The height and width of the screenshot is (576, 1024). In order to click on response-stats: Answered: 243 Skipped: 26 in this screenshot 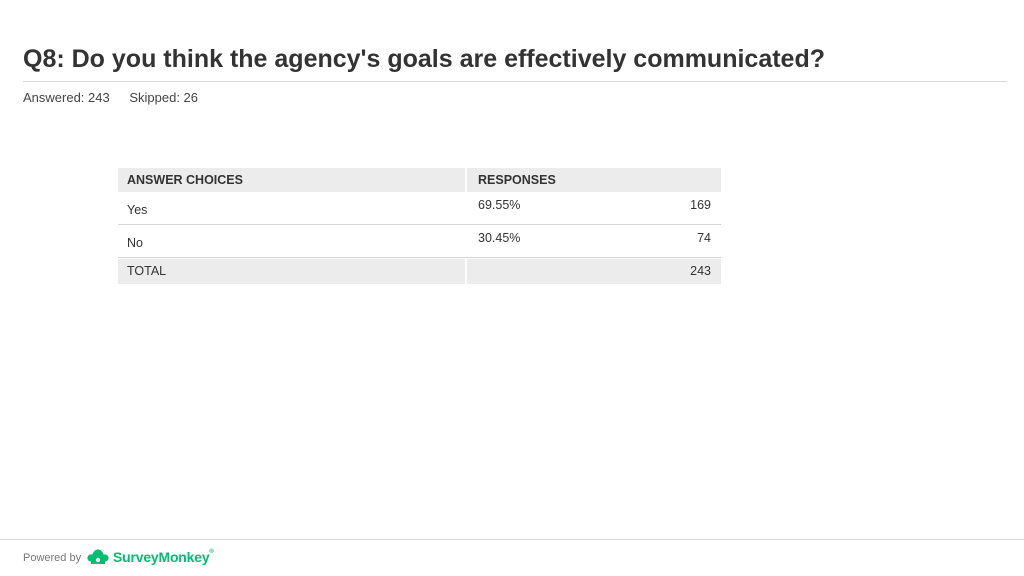, I will do `click(110, 97)`.